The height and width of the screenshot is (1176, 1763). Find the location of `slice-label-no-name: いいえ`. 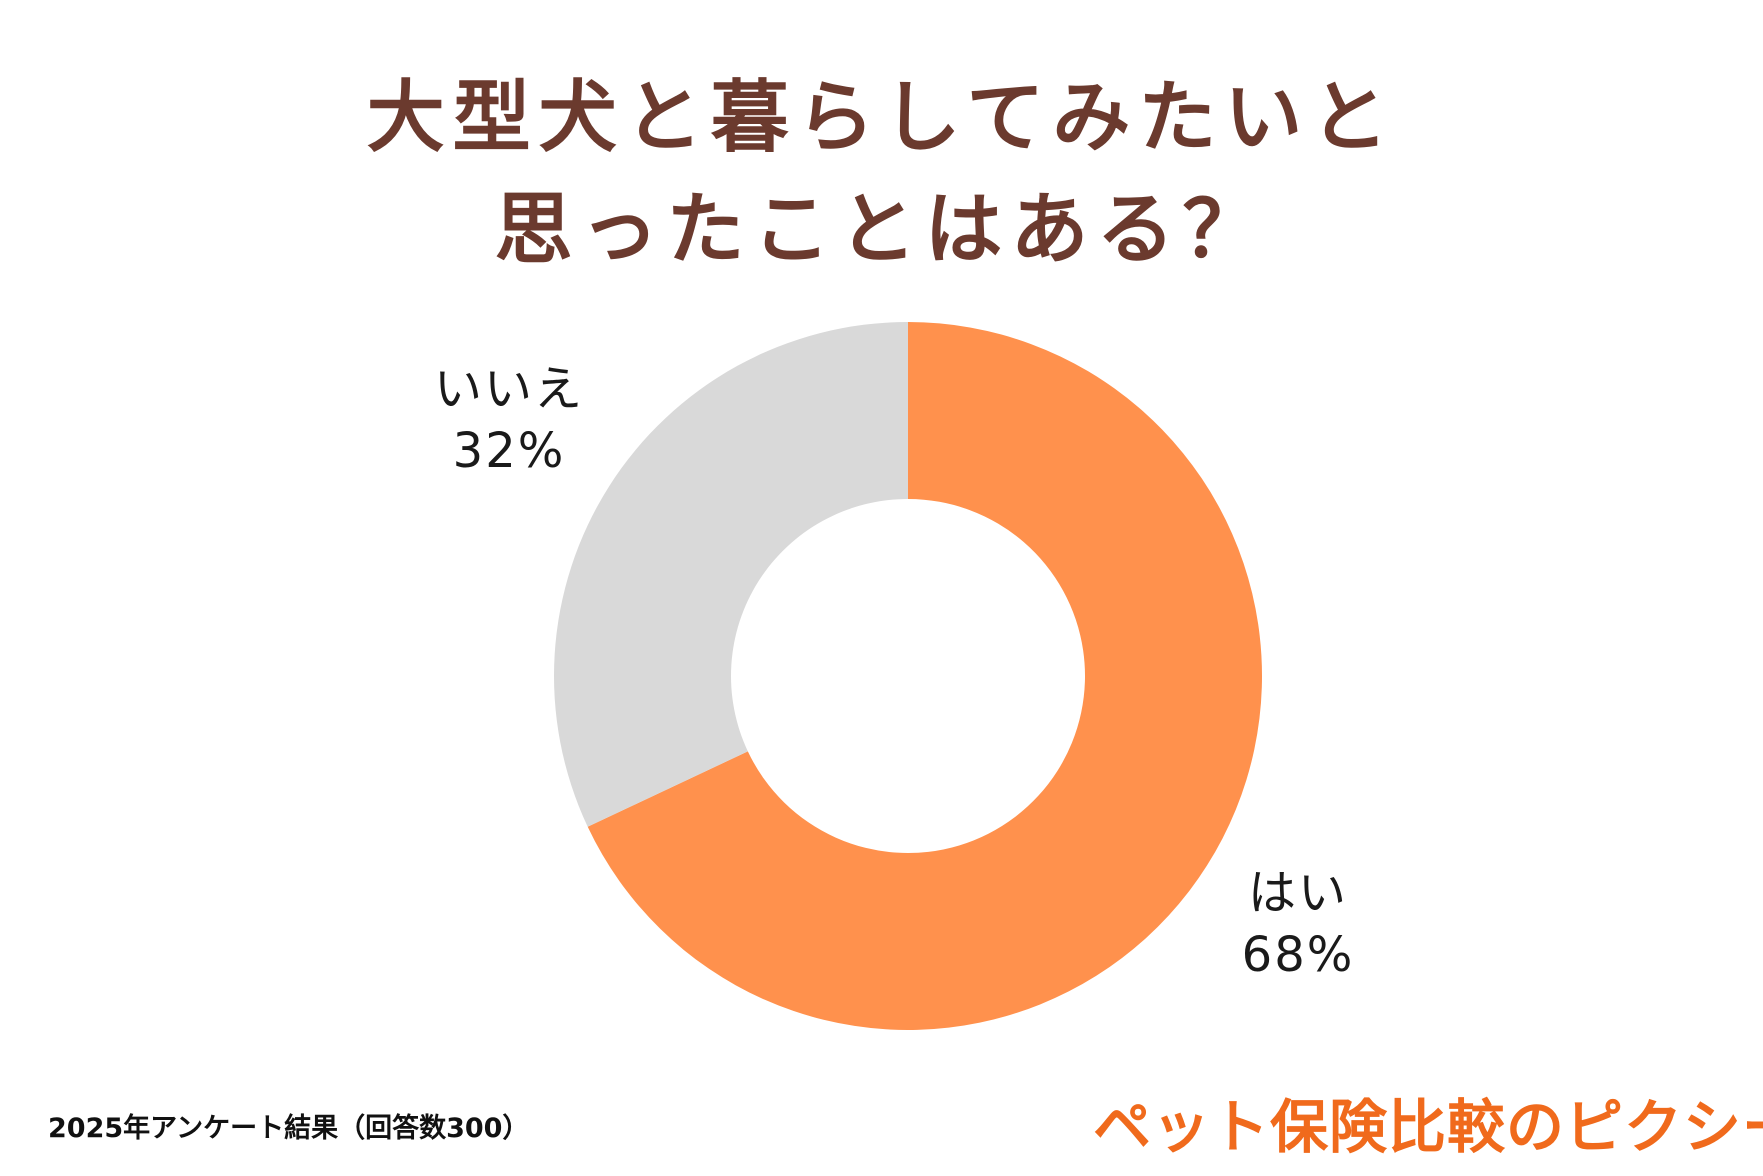

slice-label-no-name: いいえ is located at coordinates (508, 389).